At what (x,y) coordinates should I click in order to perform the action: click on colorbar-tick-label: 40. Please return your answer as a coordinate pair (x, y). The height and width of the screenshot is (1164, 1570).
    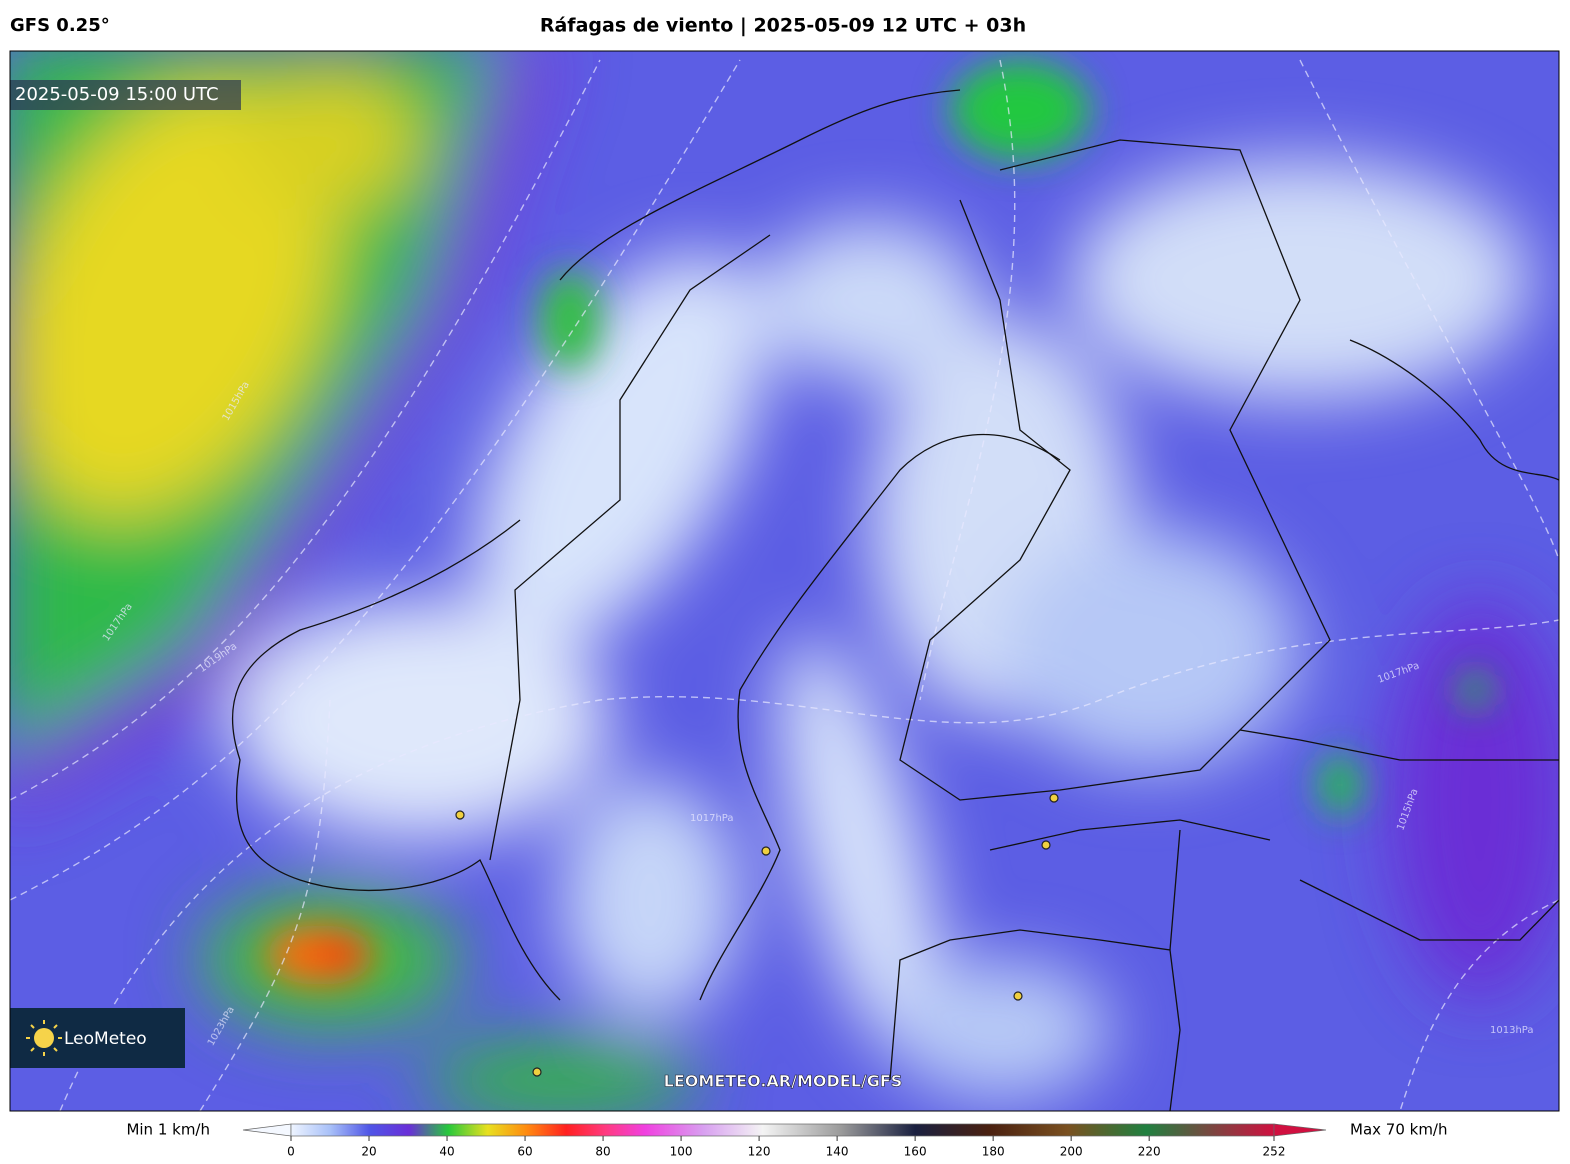
    Looking at the image, I should click on (446, 1152).